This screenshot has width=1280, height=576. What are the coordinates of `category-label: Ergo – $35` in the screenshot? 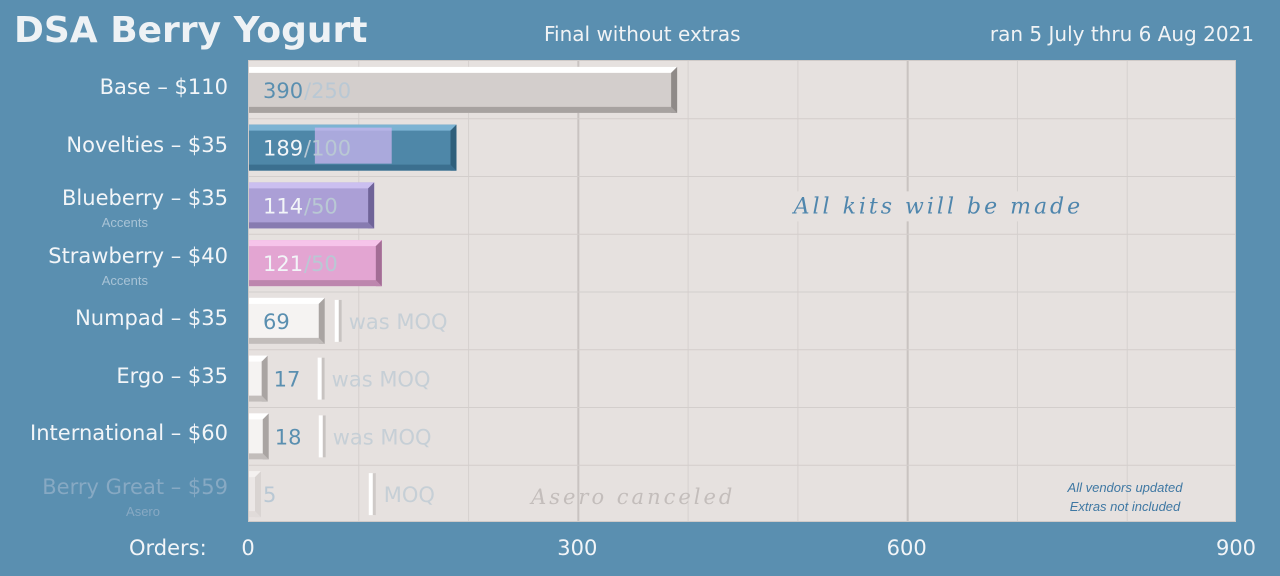 It's located at (172, 375).